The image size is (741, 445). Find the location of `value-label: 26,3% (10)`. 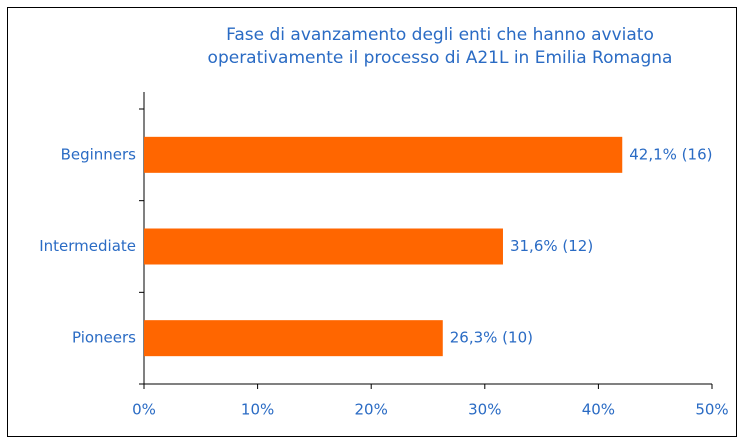

value-label: 26,3% (10) is located at coordinates (491, 338).